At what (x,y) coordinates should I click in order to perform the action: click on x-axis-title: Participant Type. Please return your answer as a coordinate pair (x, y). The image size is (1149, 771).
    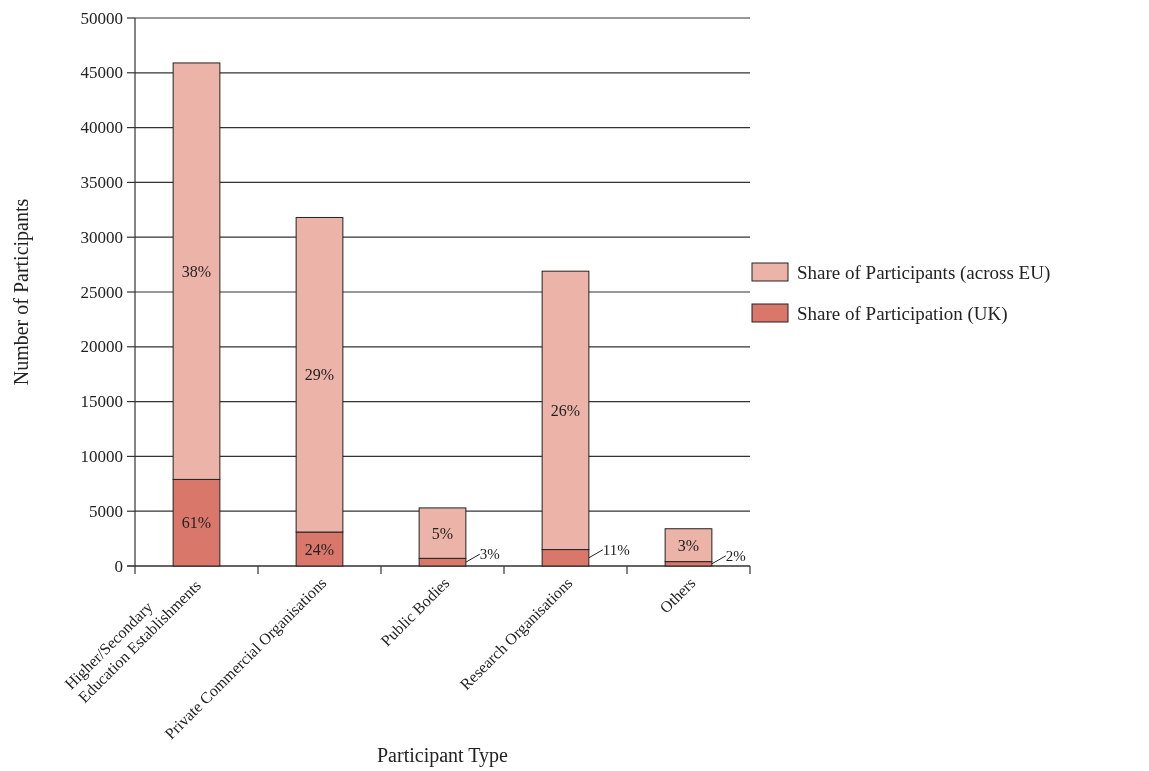
    Looking at the image, I should click on (443, 755).